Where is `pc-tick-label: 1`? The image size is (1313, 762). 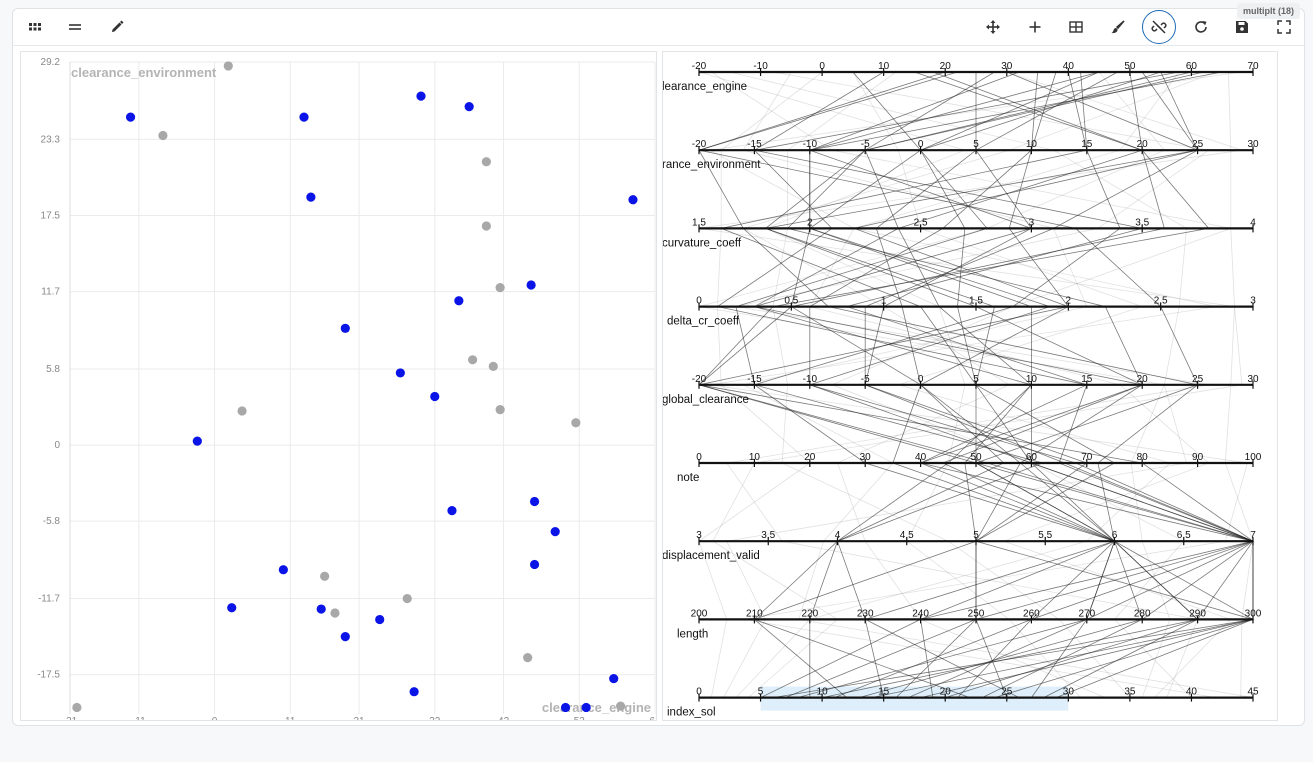 pc-tick-label: 1 is located at coordinates (884, 301).